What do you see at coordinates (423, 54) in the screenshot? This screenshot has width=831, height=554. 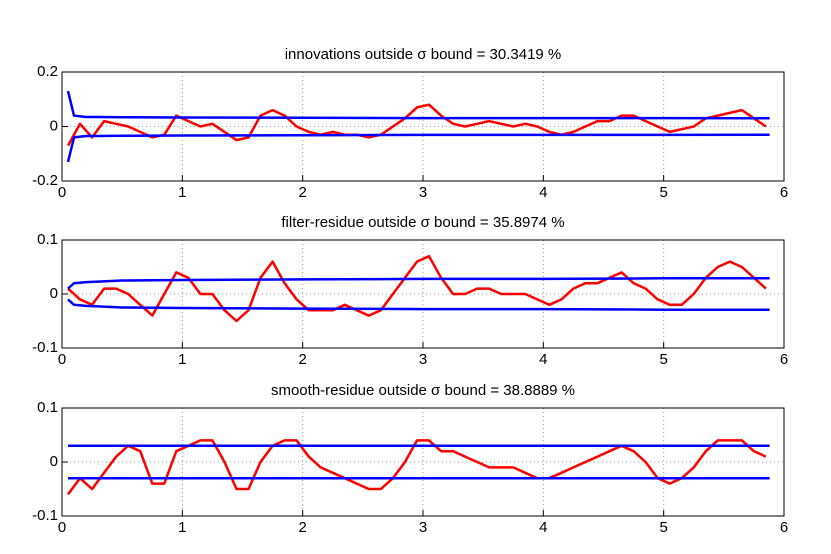 I see `chart-title: innovations outside σ bound = 30.3419 %` at bounding box center [423, 54].